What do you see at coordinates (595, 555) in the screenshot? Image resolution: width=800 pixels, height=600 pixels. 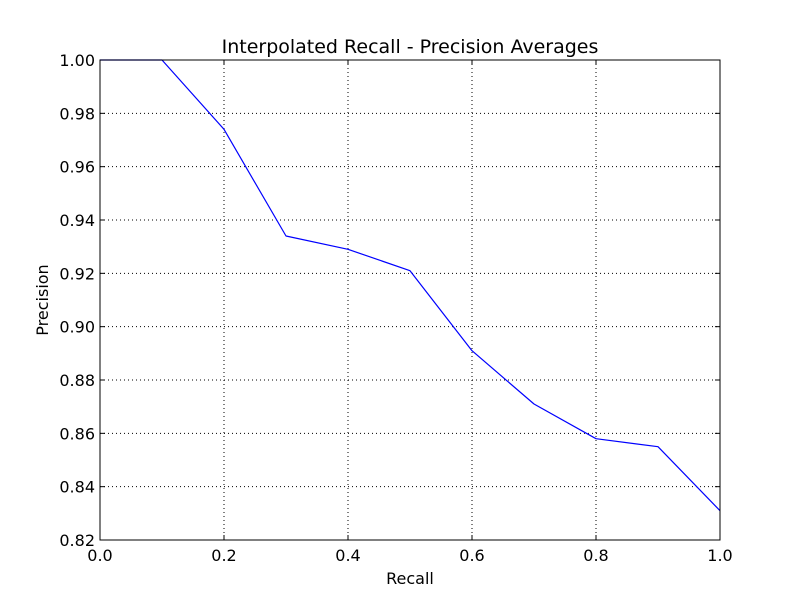 I see `x-tick-label: 0.8` at bounding box center [595, 555].